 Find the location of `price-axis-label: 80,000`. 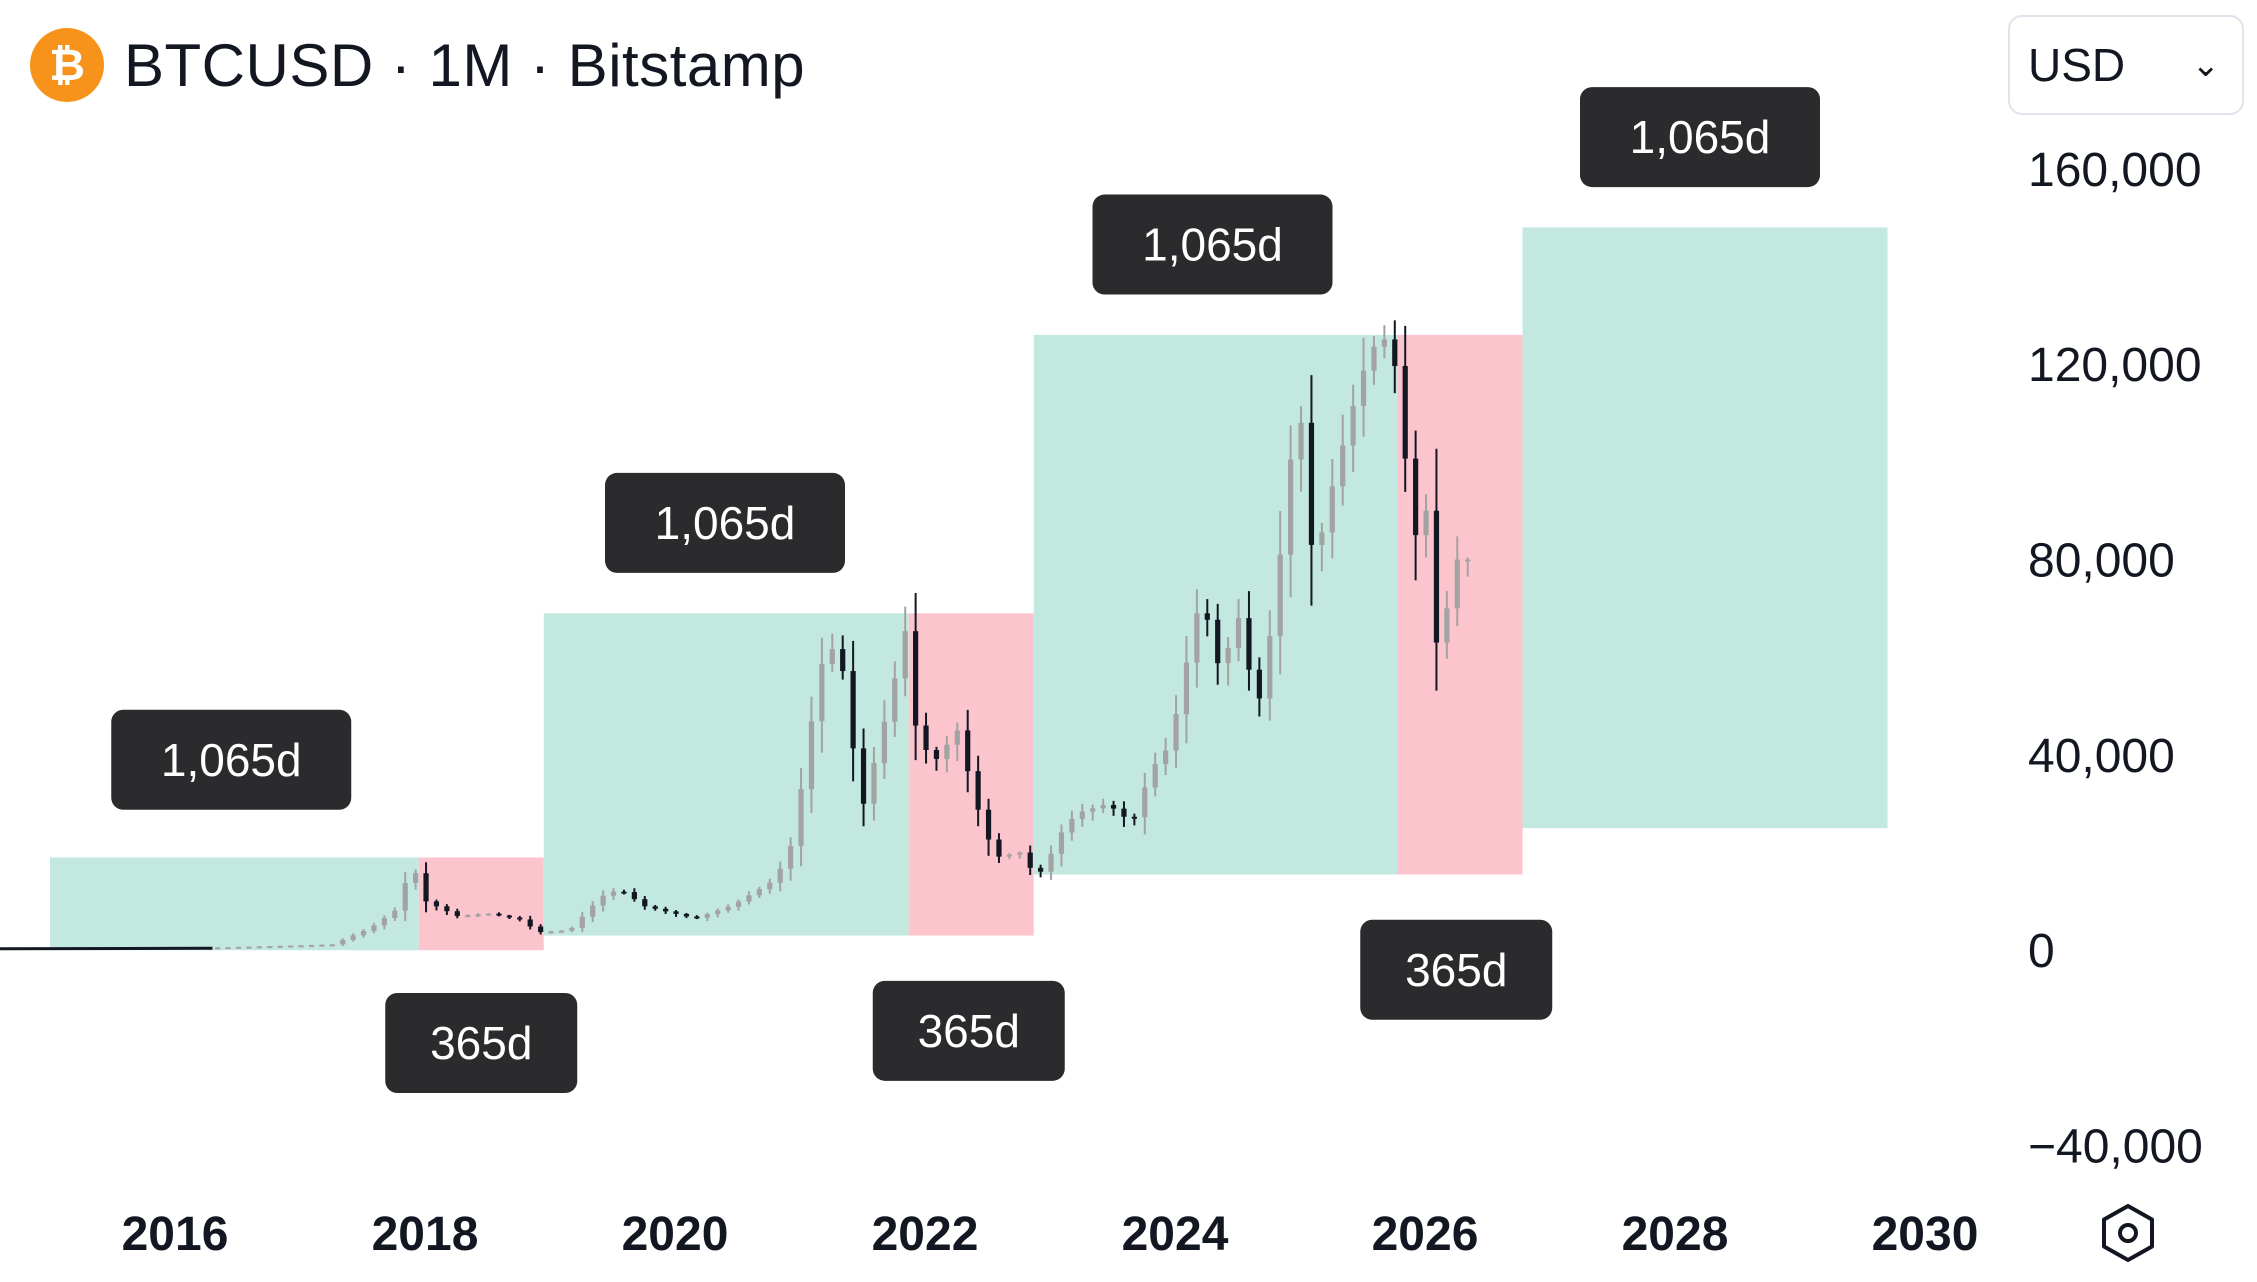

price-axis-label: 80,000 is located at coordinates (2101, 561).